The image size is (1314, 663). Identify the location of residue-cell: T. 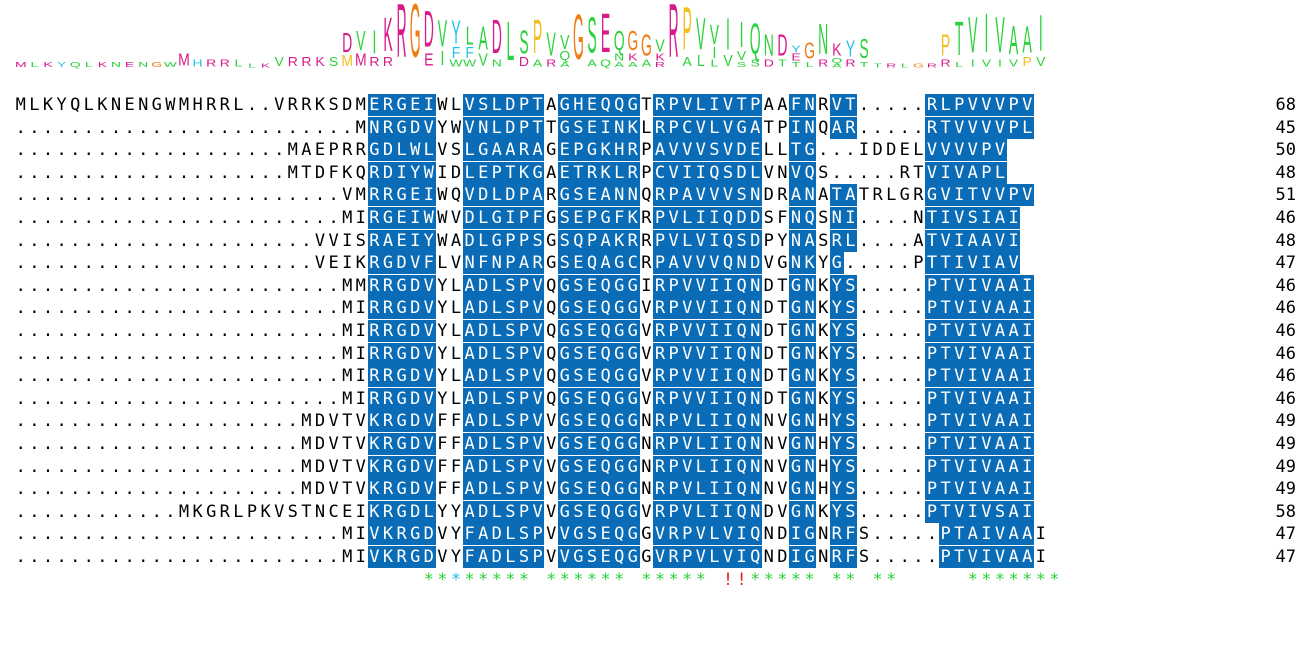
(741, 105).